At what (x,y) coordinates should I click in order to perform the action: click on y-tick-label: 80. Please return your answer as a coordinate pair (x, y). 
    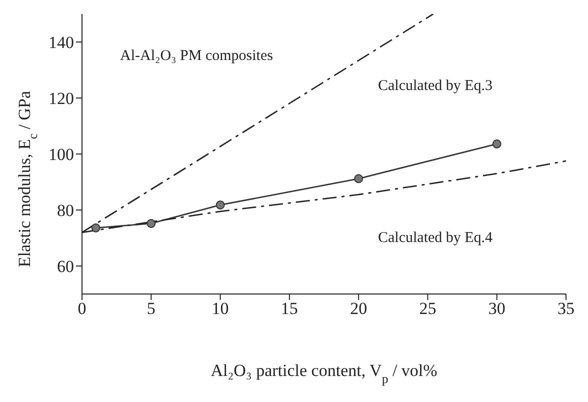
    Looking at the image, I should click on (65, 210).